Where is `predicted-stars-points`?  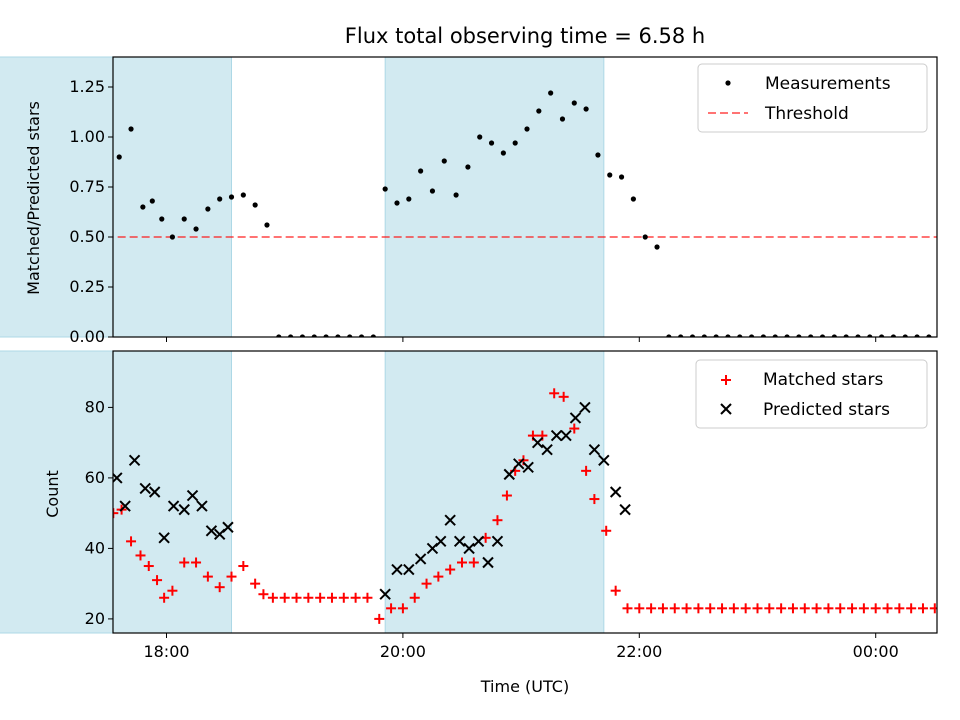
predicted-stars-points is located at coordinates (372, 500).